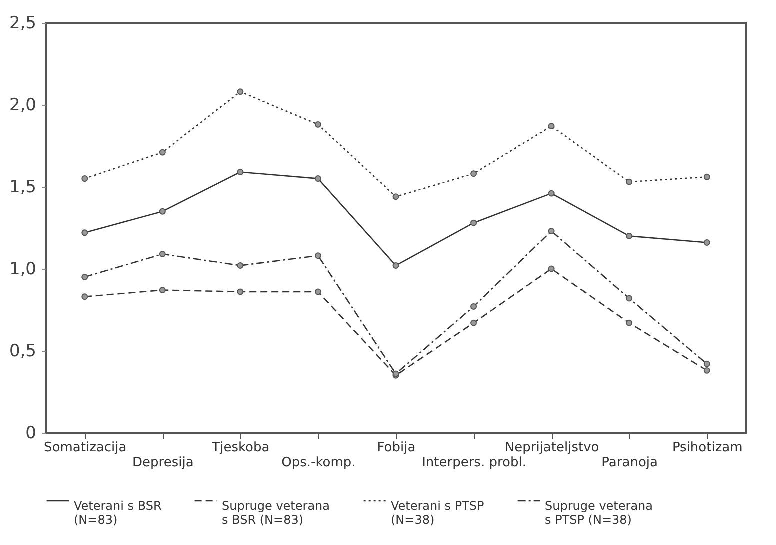 Image resolution: width=776 pixels, height=545 pixels. I want to click on legend-label: Veterani s BSR (N=83), so click(118, 513).